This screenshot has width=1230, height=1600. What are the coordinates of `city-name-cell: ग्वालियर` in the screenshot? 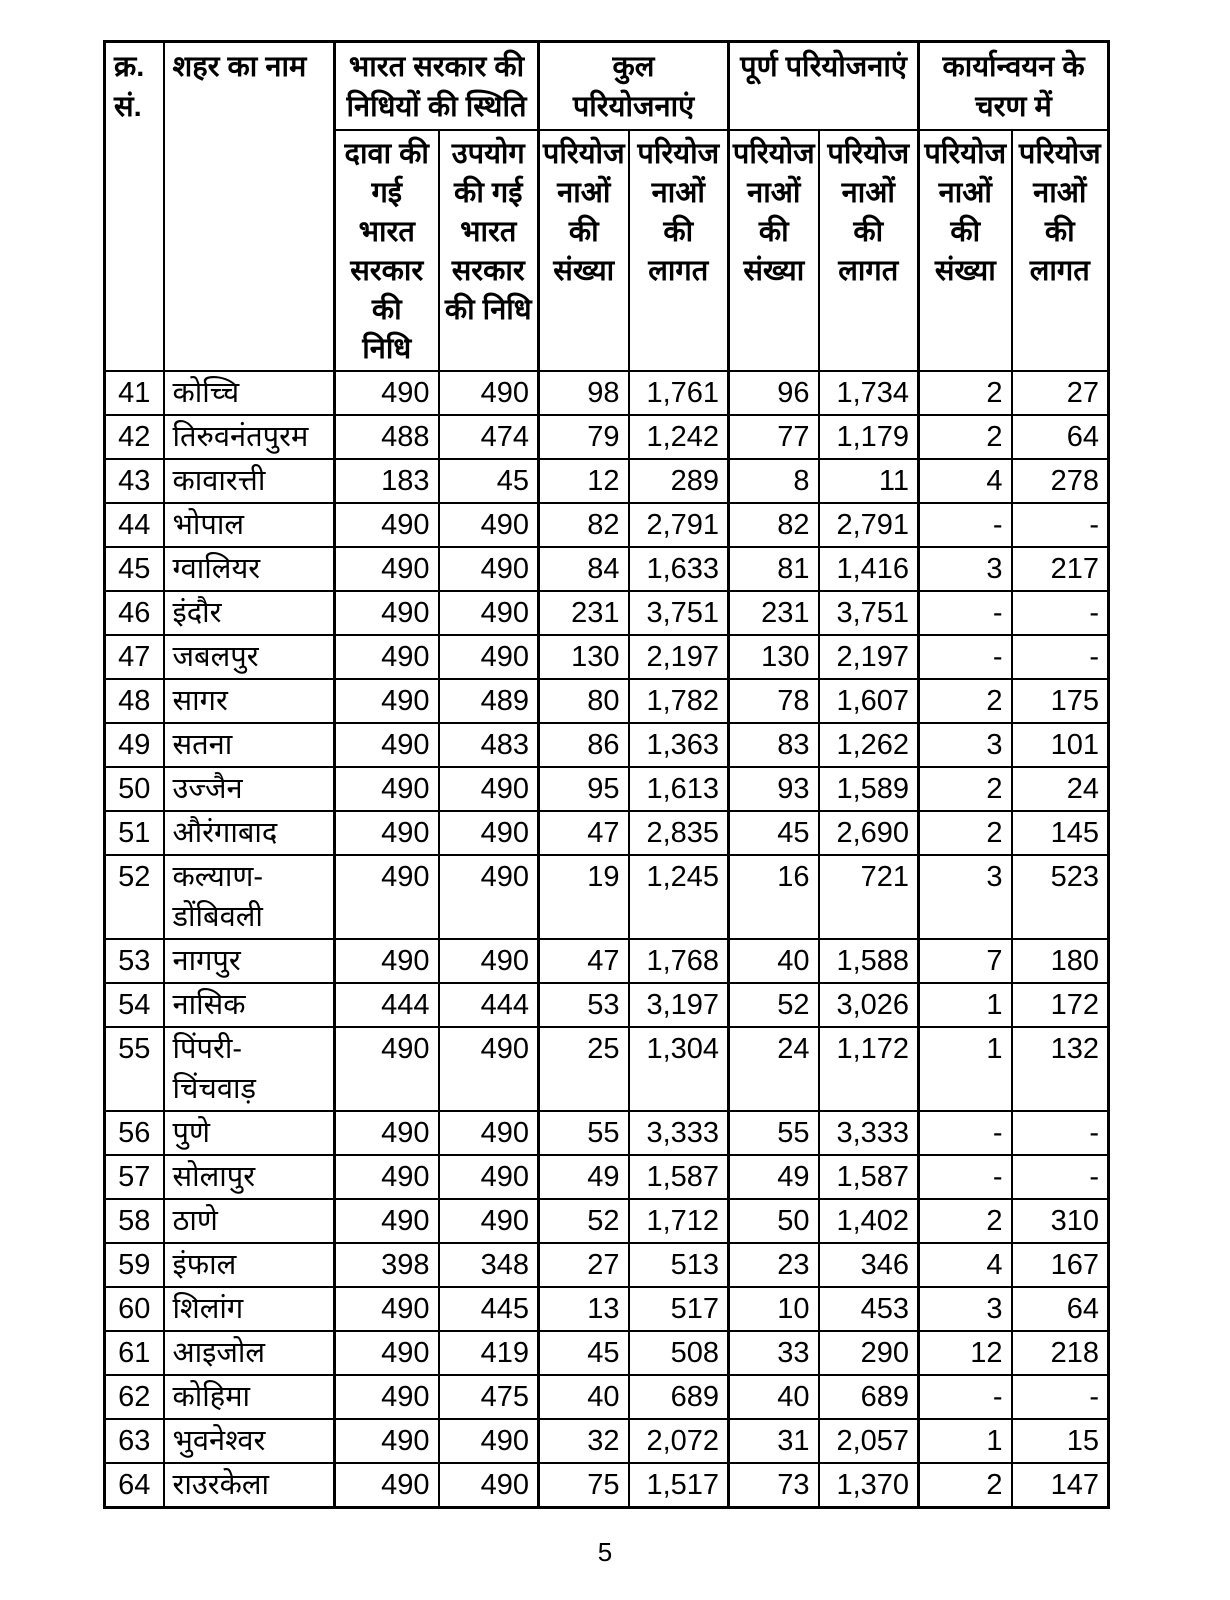 It's located at (249, 568).